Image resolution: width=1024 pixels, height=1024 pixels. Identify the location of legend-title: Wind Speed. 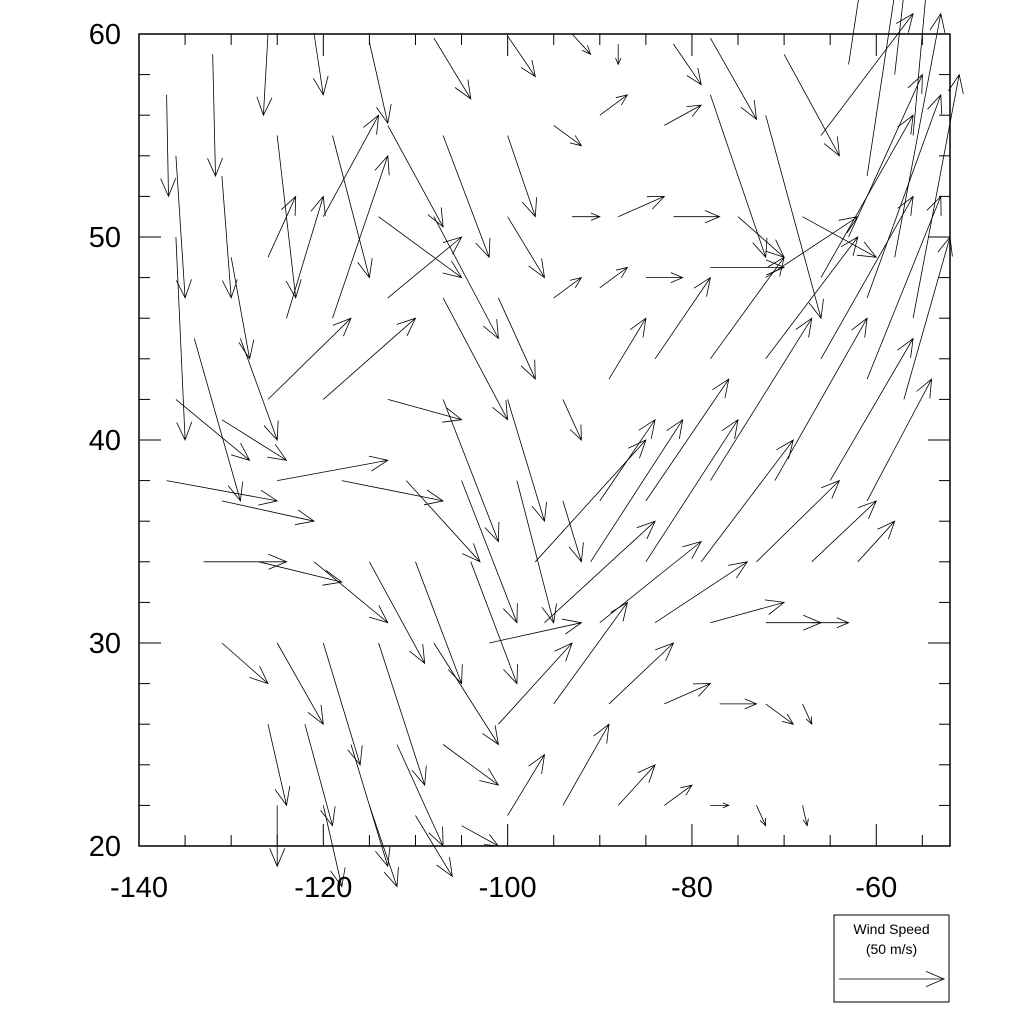
(891, 929).